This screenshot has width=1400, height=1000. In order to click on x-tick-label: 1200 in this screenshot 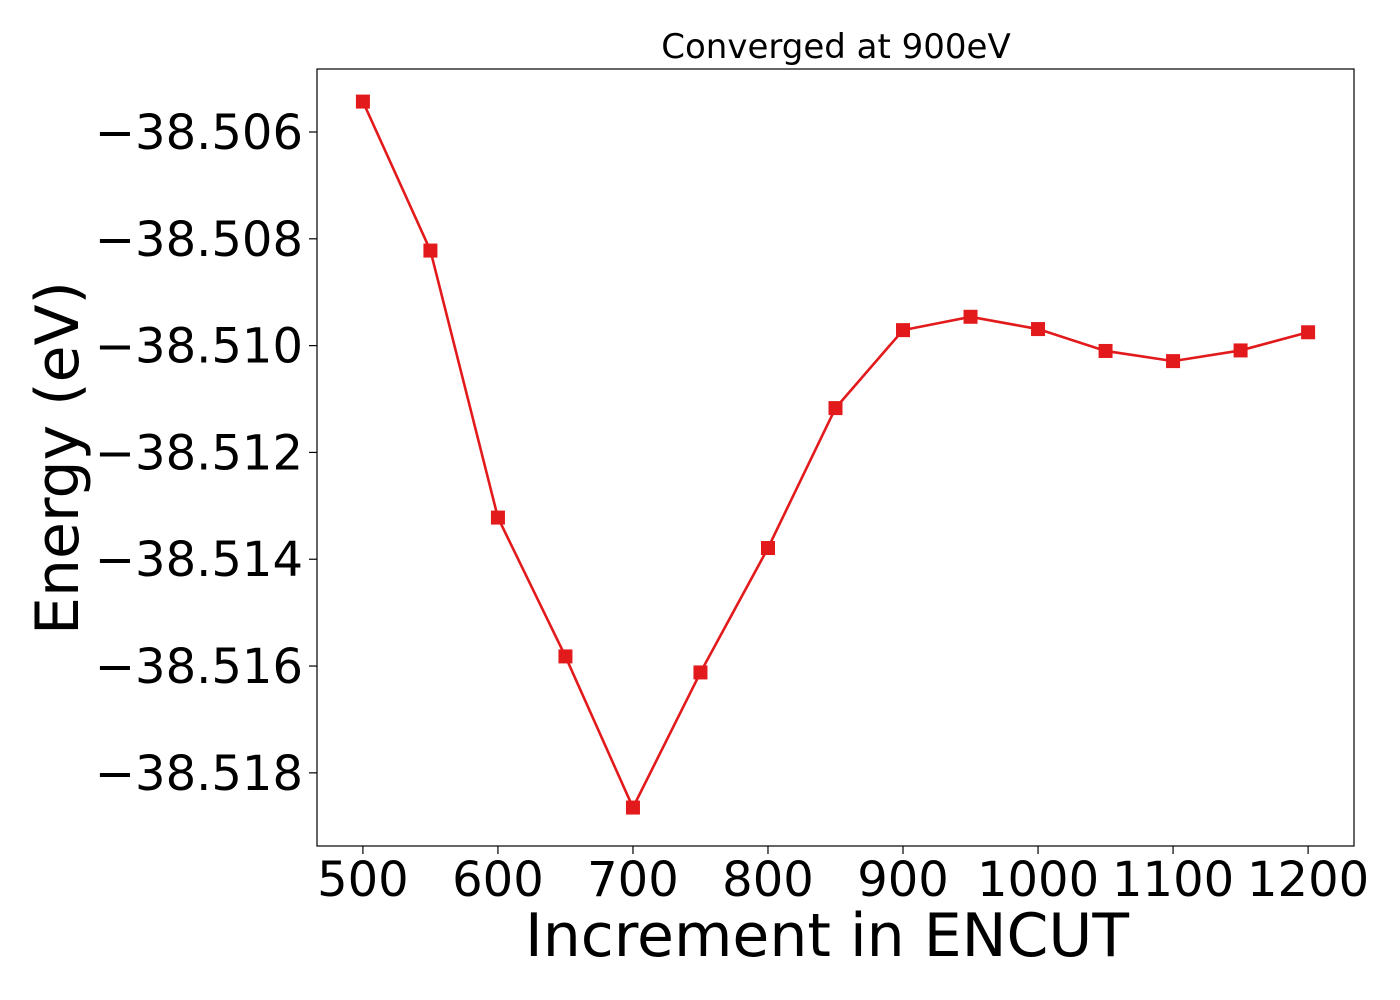, I will do `click(1308, 880)`.